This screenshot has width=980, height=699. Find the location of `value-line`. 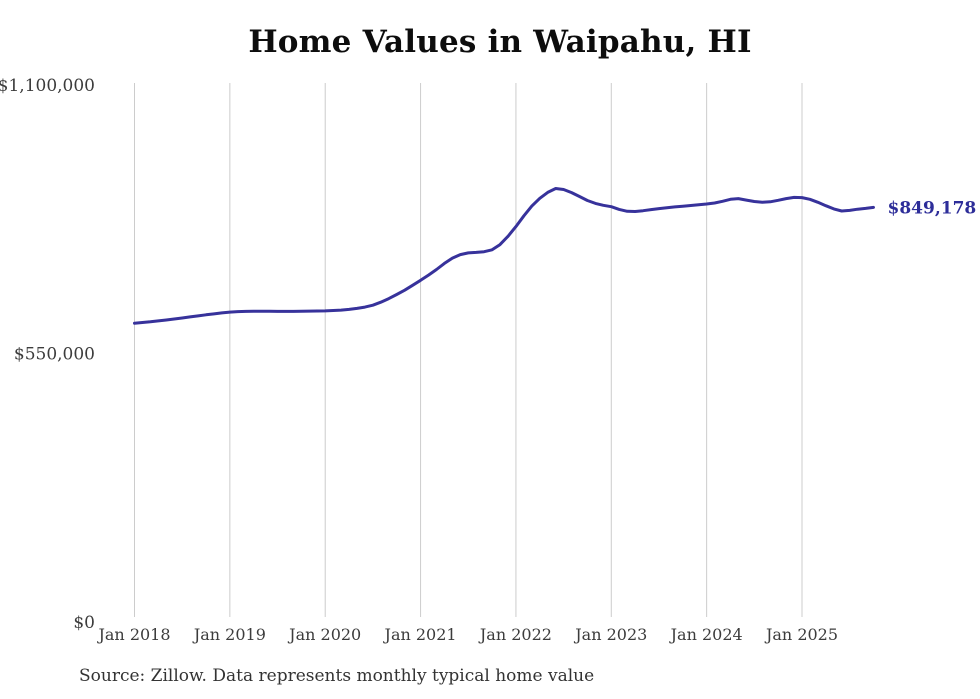

value-line is located at coordinates (504, 256).